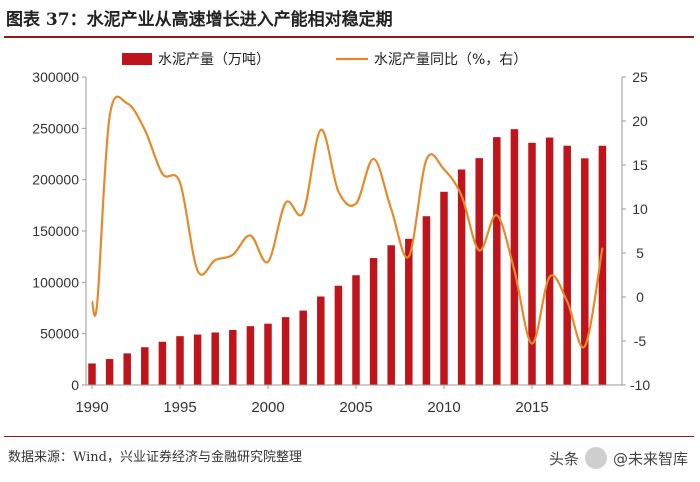 The image size is (700, 482). What do you see at coordinates (640, 77) in the screenshot?
I see `right-tick-label: 25` at bounding box center [640, 77].